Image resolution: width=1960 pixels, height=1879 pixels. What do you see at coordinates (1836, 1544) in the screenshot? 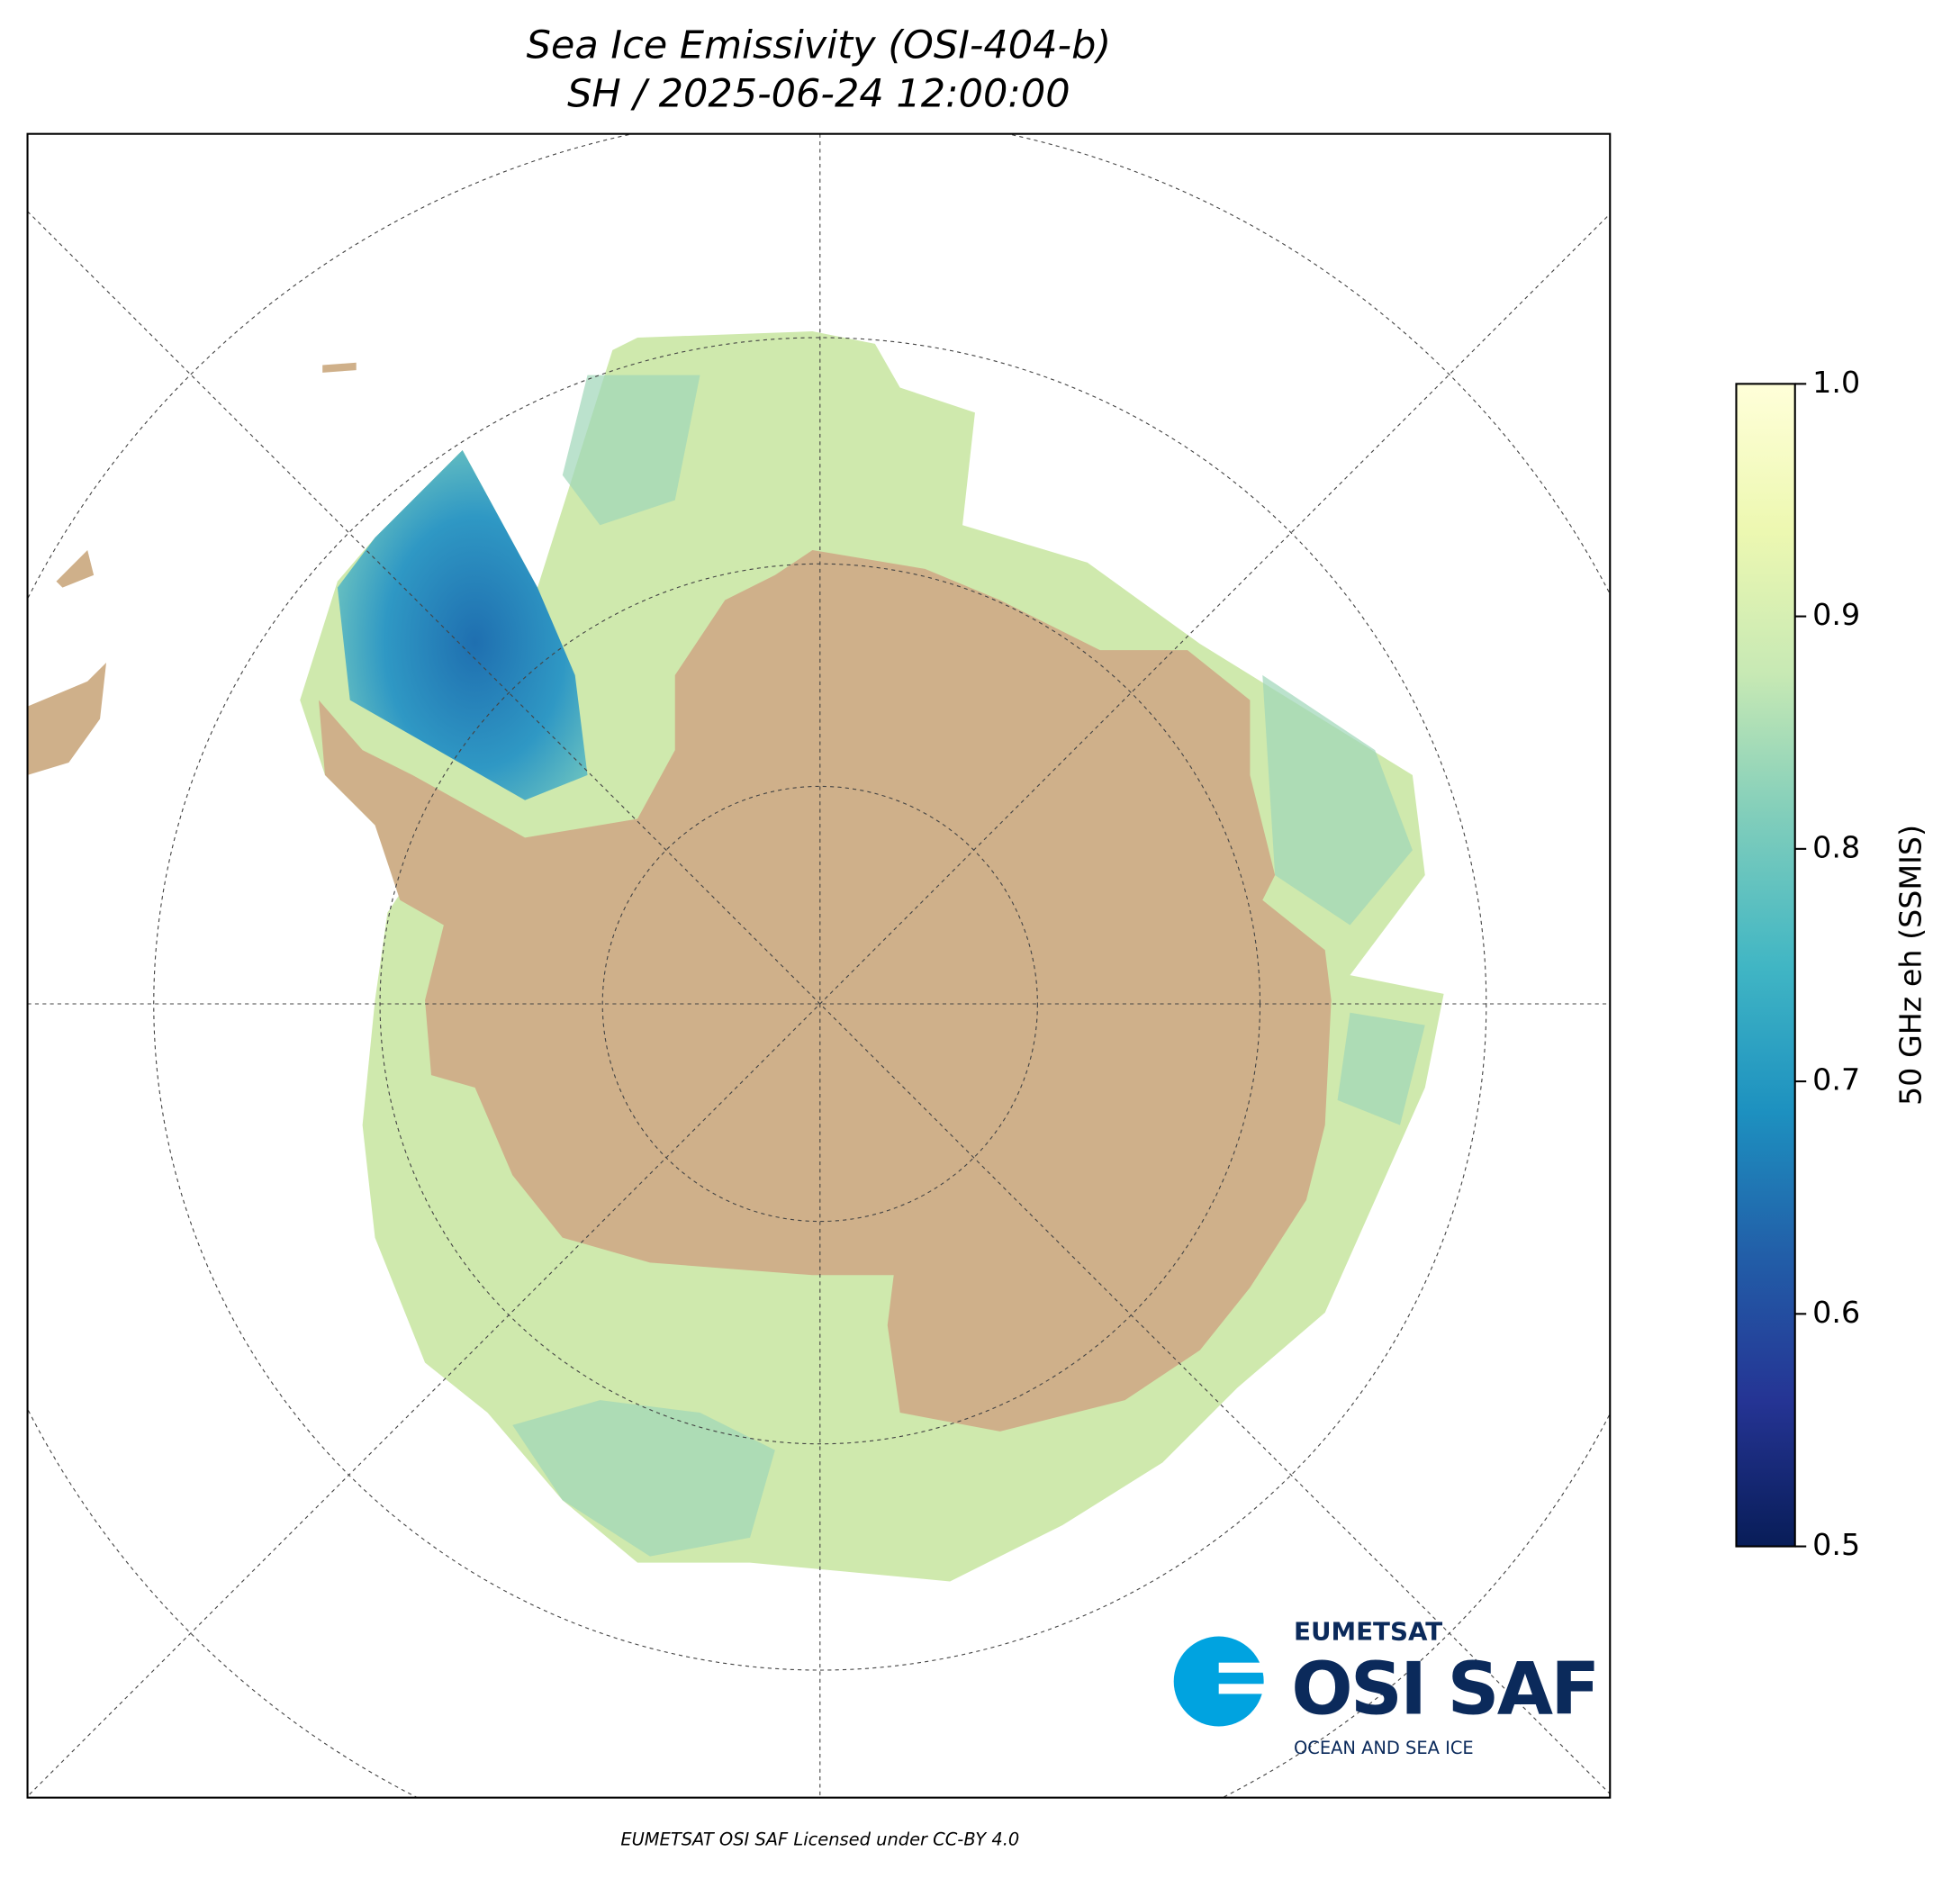
I see `colorbar-tick-label: 0.5` at bounding box center [1836, 1544].